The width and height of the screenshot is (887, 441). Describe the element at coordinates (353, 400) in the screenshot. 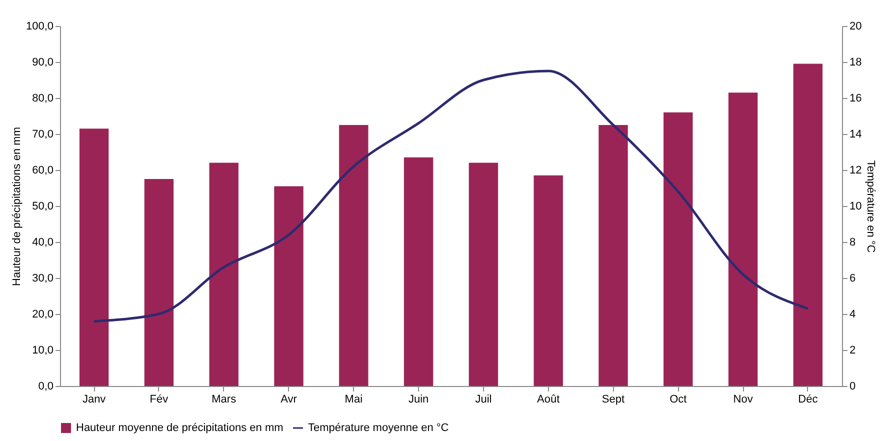

I see `x-tick-label: Mai` at that location.